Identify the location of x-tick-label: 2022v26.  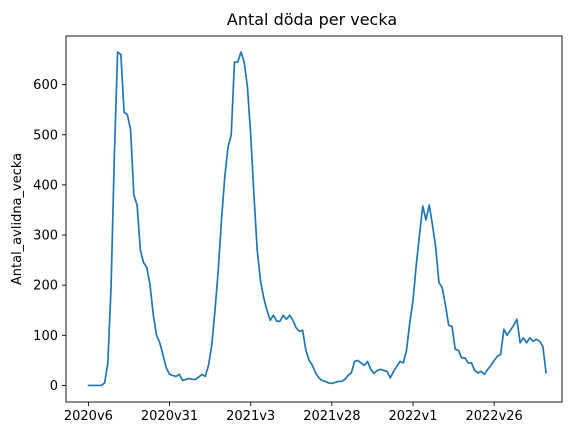
(493, 416).